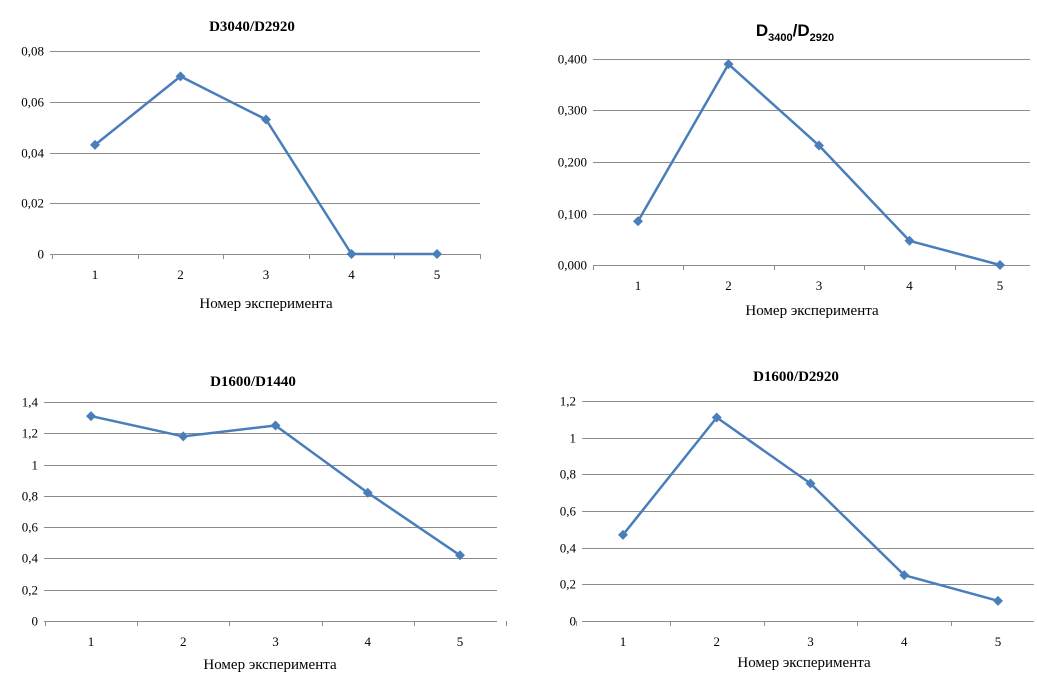  I want to click on title-slash: /, so click(795, 30).